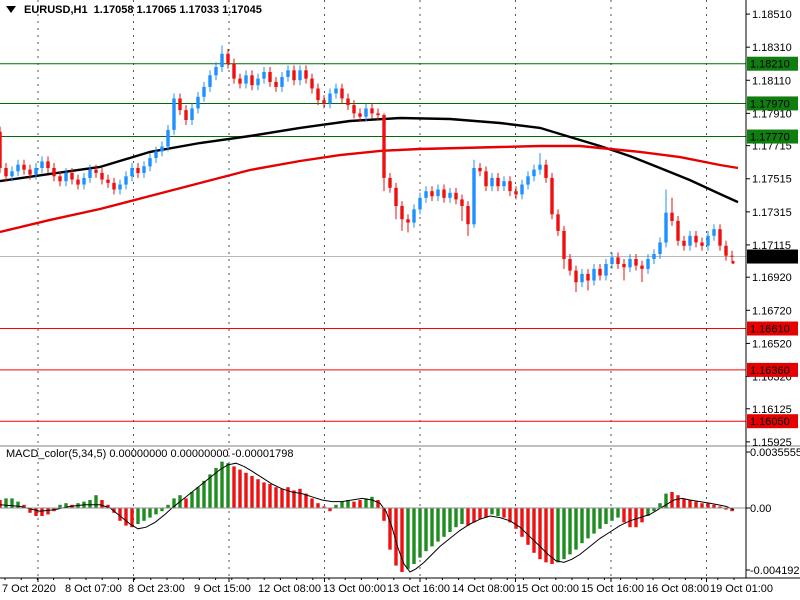 This screenshot has width=800, height=600. What do you see at coordinates (771, 81) in the screenshot?
I see `price-axis-label: 1.18110` at bounding box center [771, 81].